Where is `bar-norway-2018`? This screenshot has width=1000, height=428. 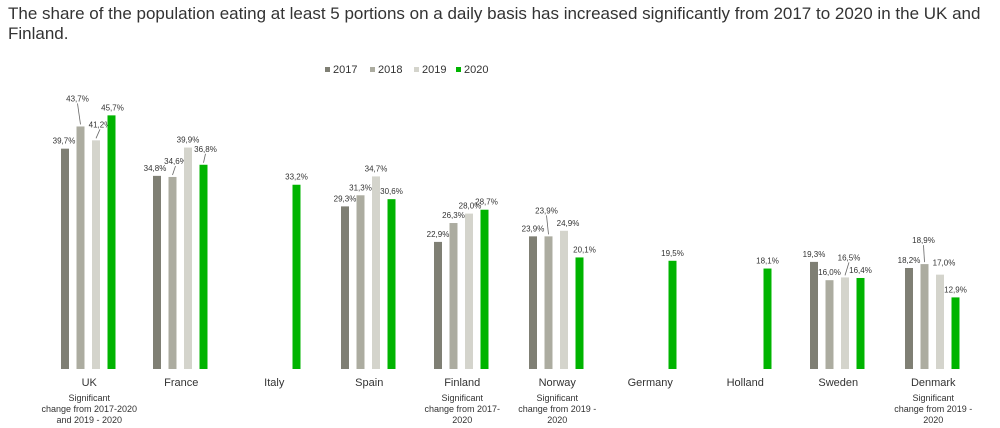 bar-norway-2018 is located at coordinates (548, 302).